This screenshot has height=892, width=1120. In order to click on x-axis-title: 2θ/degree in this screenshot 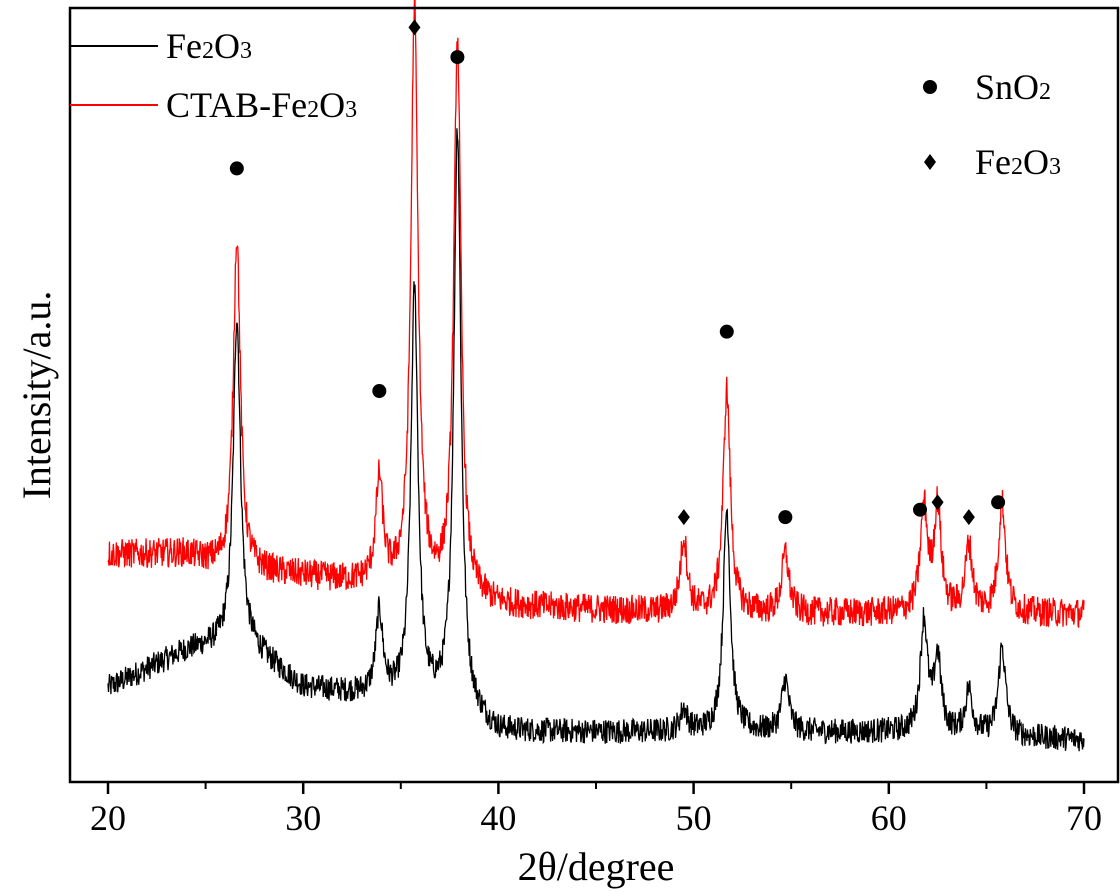, I will do `click(596, 866)`.